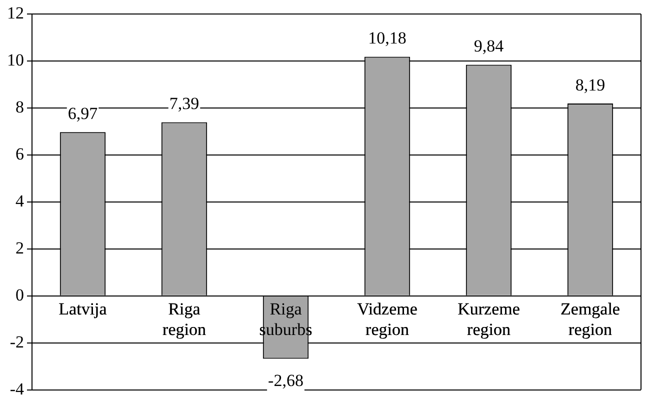  Describe the element at coordinates (20, 200) in the screenshot. I see `y-tick-label: 4` at that location.